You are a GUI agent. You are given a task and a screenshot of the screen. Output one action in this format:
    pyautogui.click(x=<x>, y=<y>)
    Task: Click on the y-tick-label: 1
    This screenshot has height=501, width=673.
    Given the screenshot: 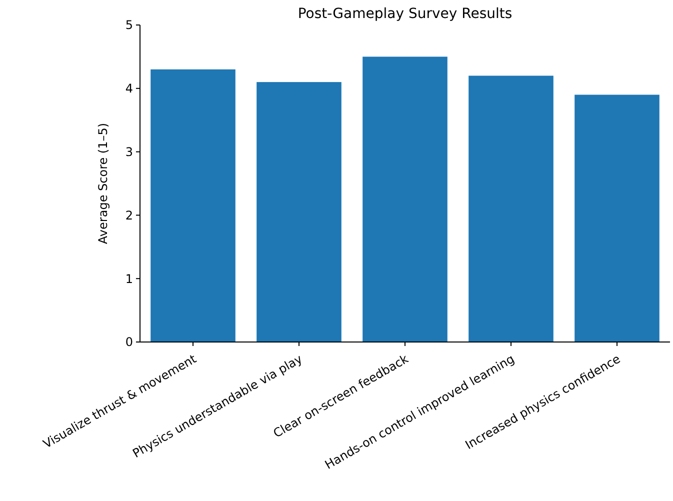 What is the action you would take?
    pyautogui.click(x=129, y=279)
    